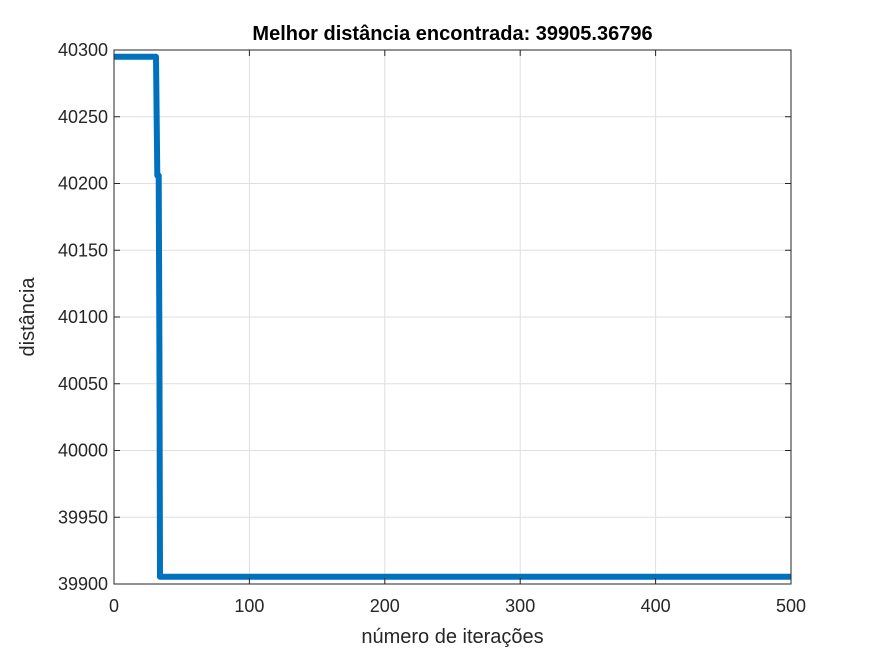  I want to click on y-tick-label: 40150, so click(83, 250).